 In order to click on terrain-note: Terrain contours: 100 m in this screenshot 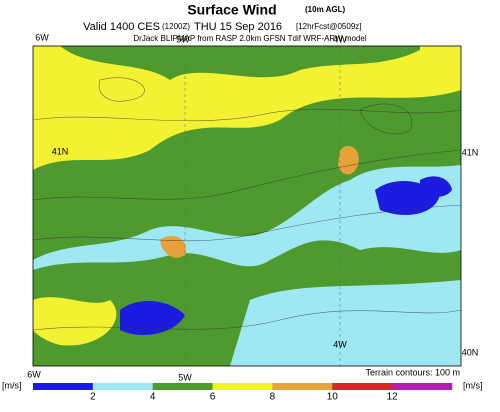, I will do `click(412, 372)`.